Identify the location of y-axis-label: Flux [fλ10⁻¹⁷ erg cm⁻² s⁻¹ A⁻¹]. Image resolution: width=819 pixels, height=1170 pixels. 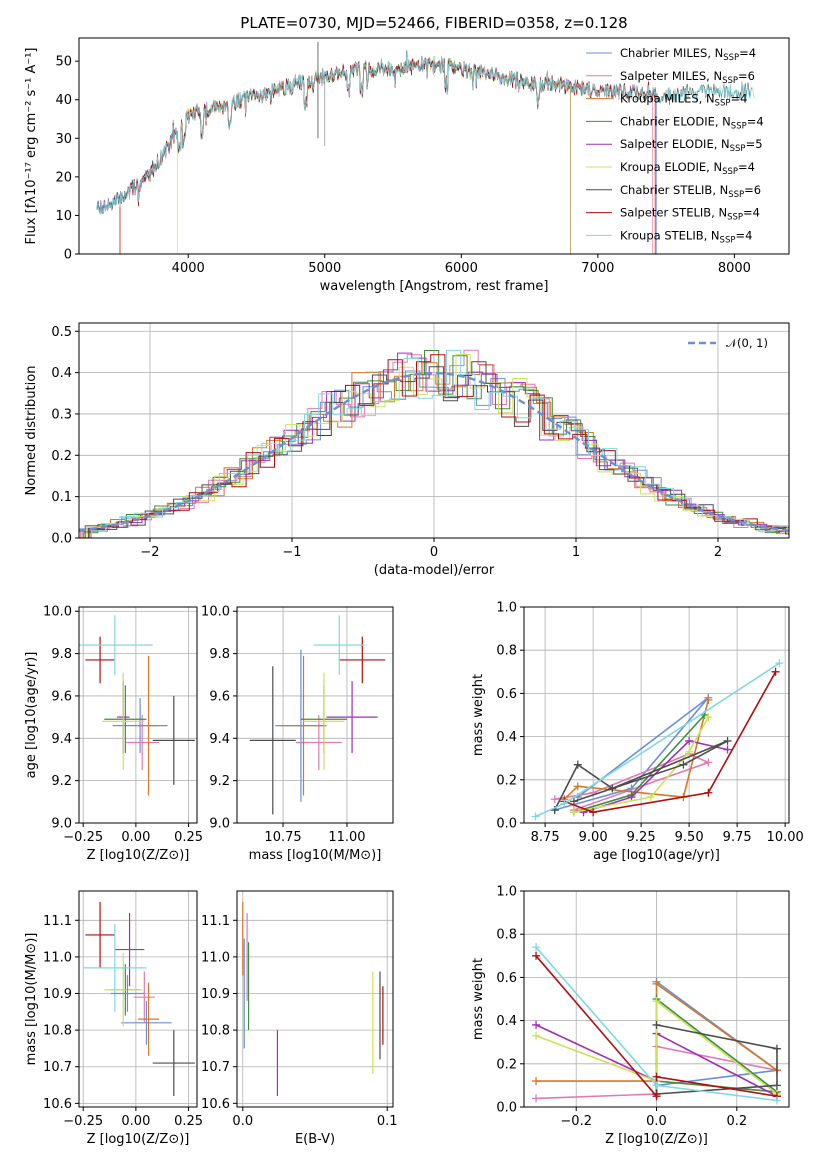
(31, 146).